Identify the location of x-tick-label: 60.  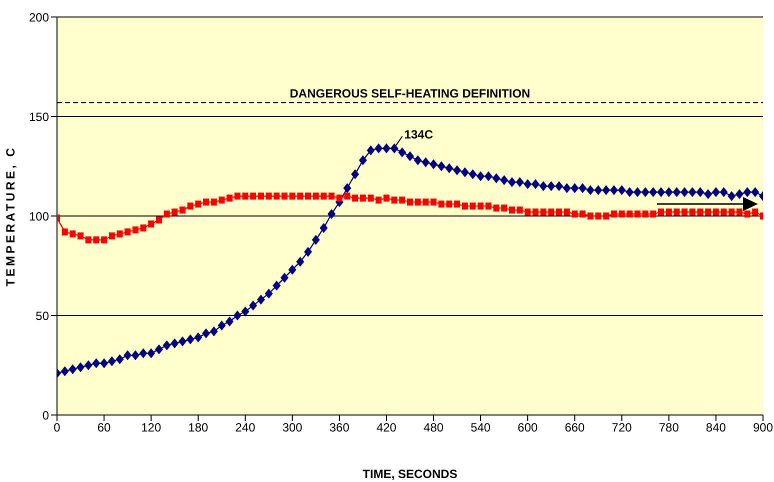
(104, 427).